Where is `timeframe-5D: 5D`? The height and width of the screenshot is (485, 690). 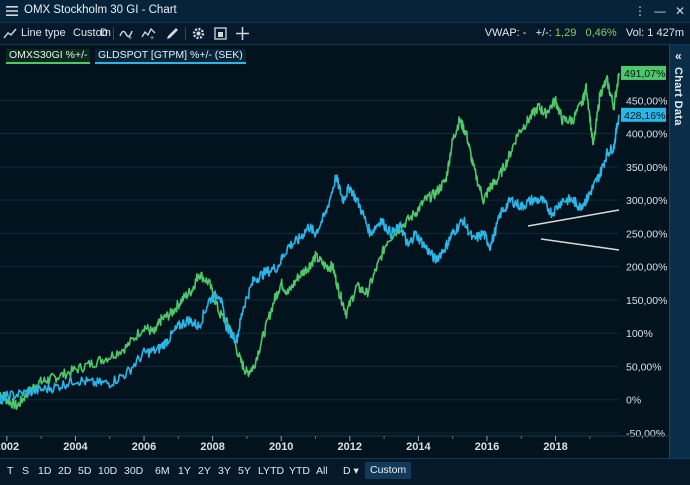
timeframe-5D: 5D is located at coordinates (85, 471).